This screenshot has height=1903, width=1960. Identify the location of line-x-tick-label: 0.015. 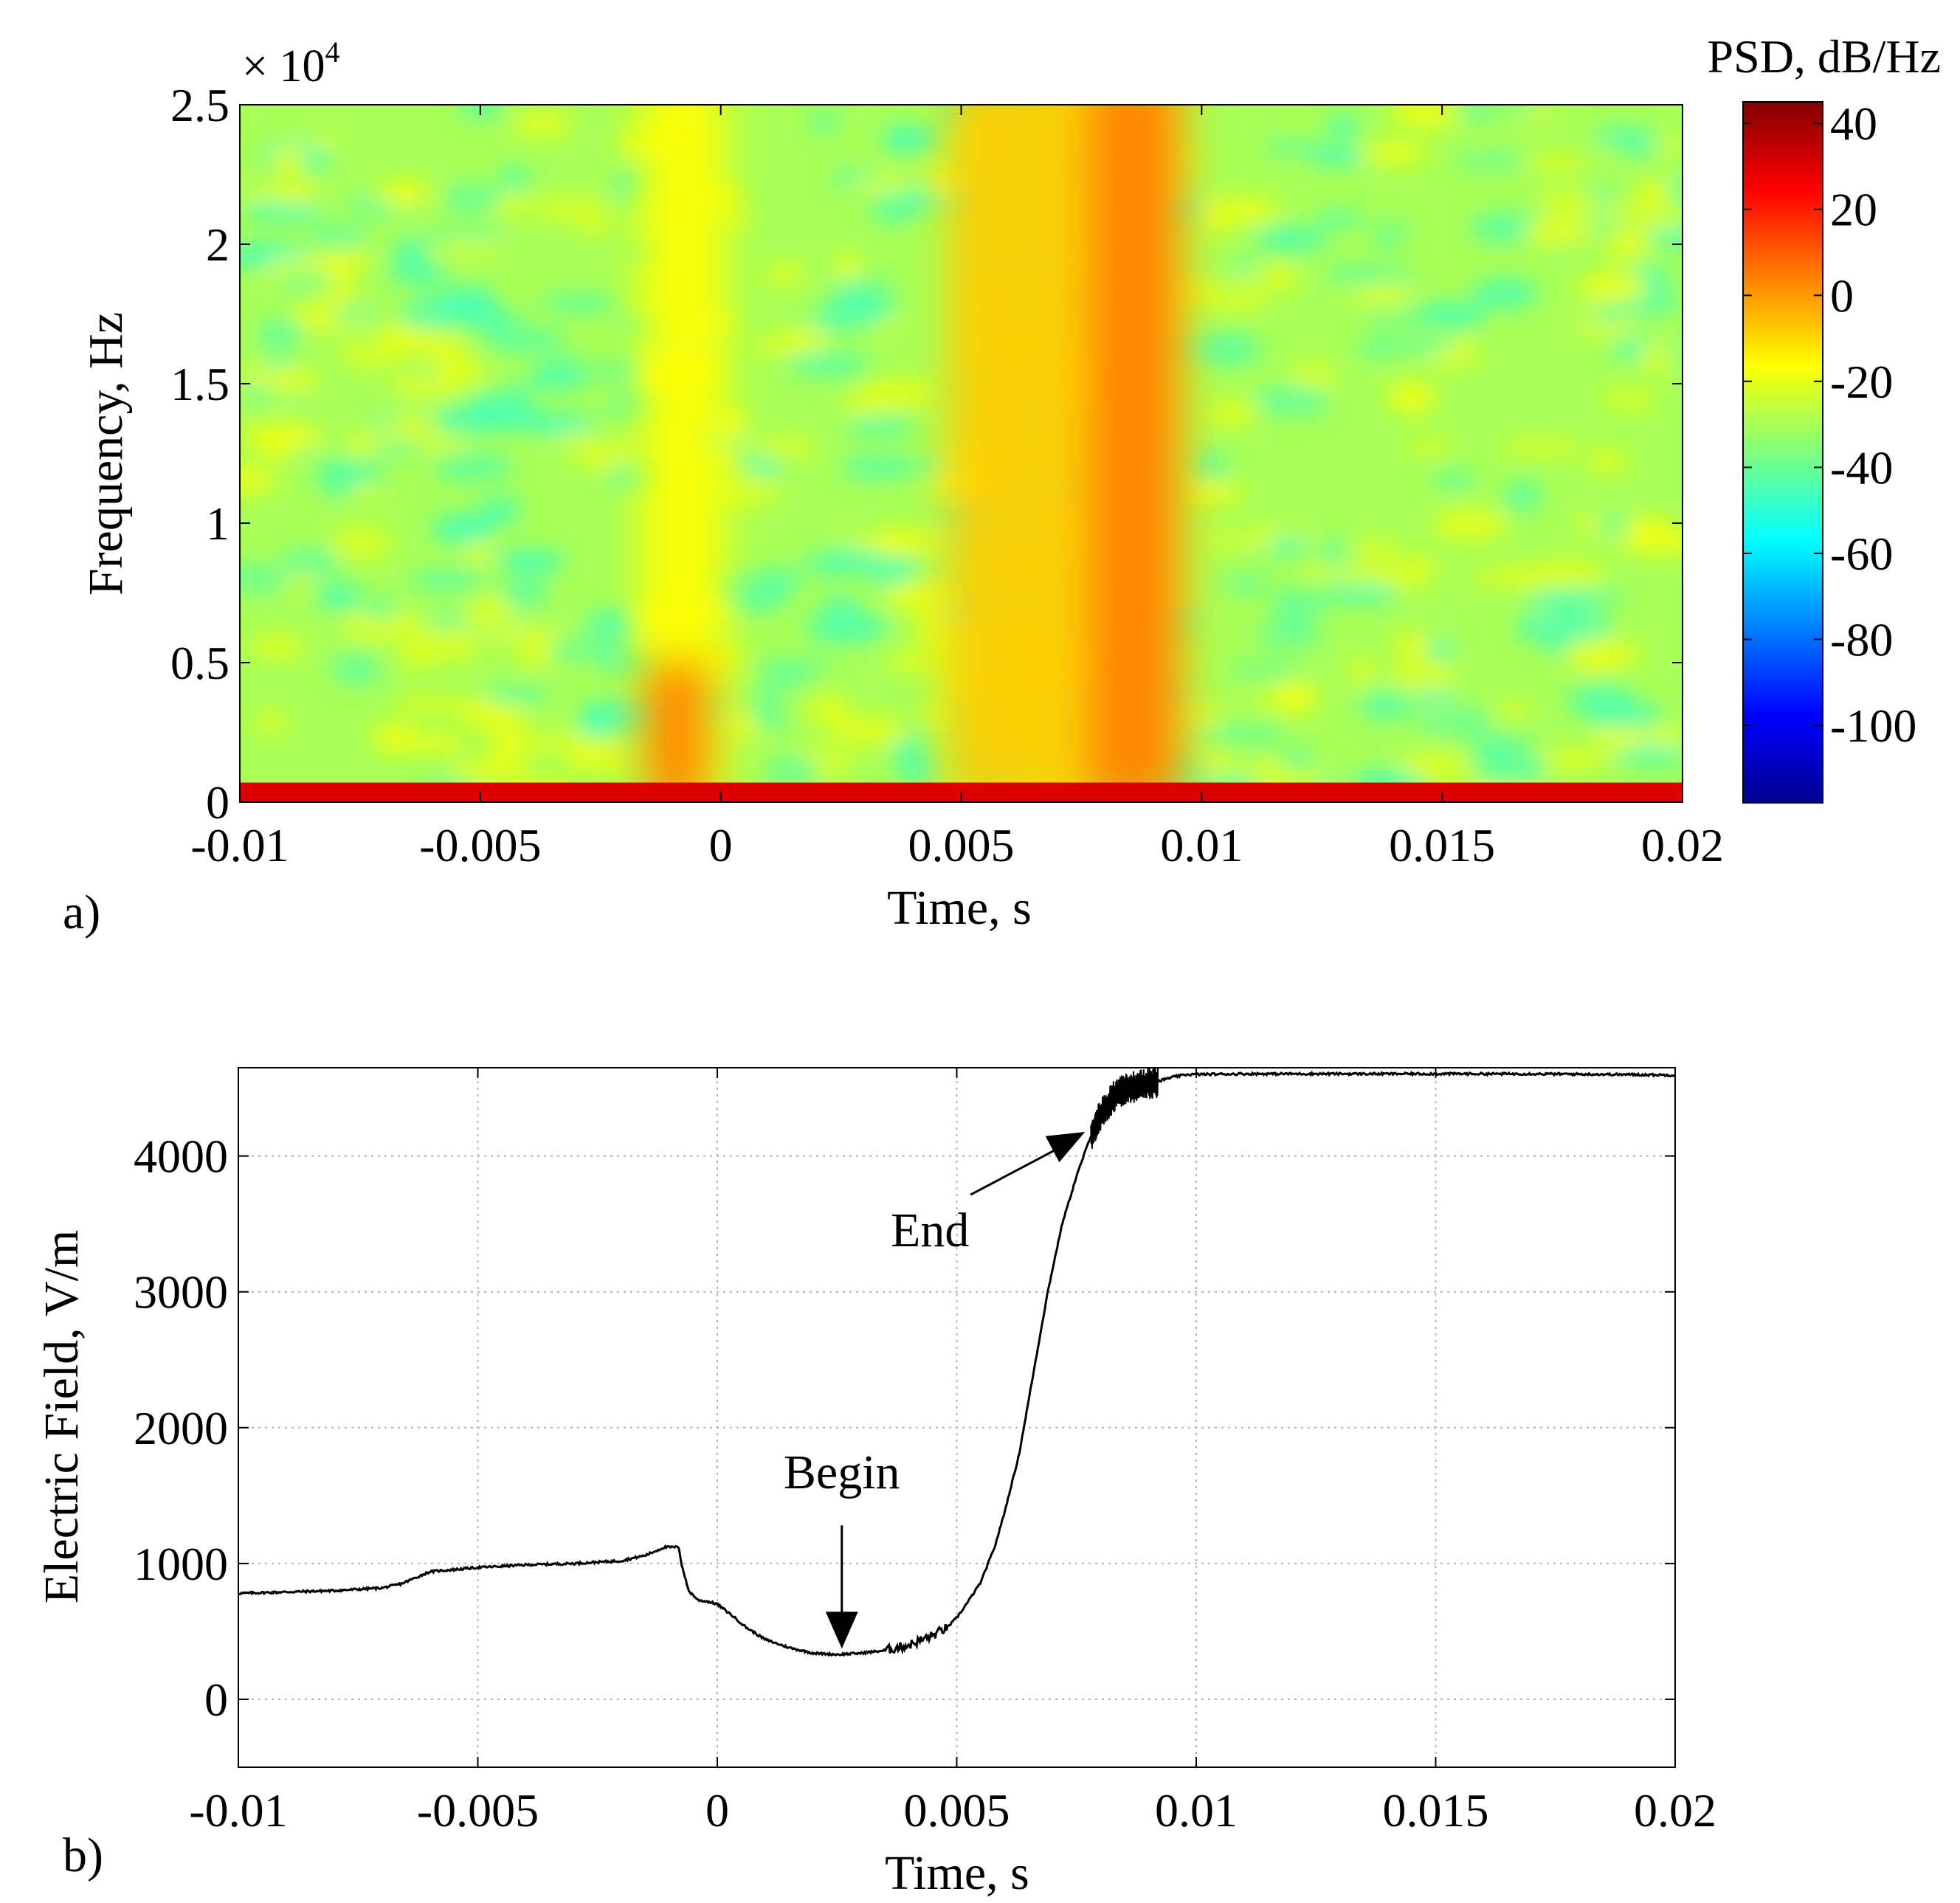
(1436, 1810).